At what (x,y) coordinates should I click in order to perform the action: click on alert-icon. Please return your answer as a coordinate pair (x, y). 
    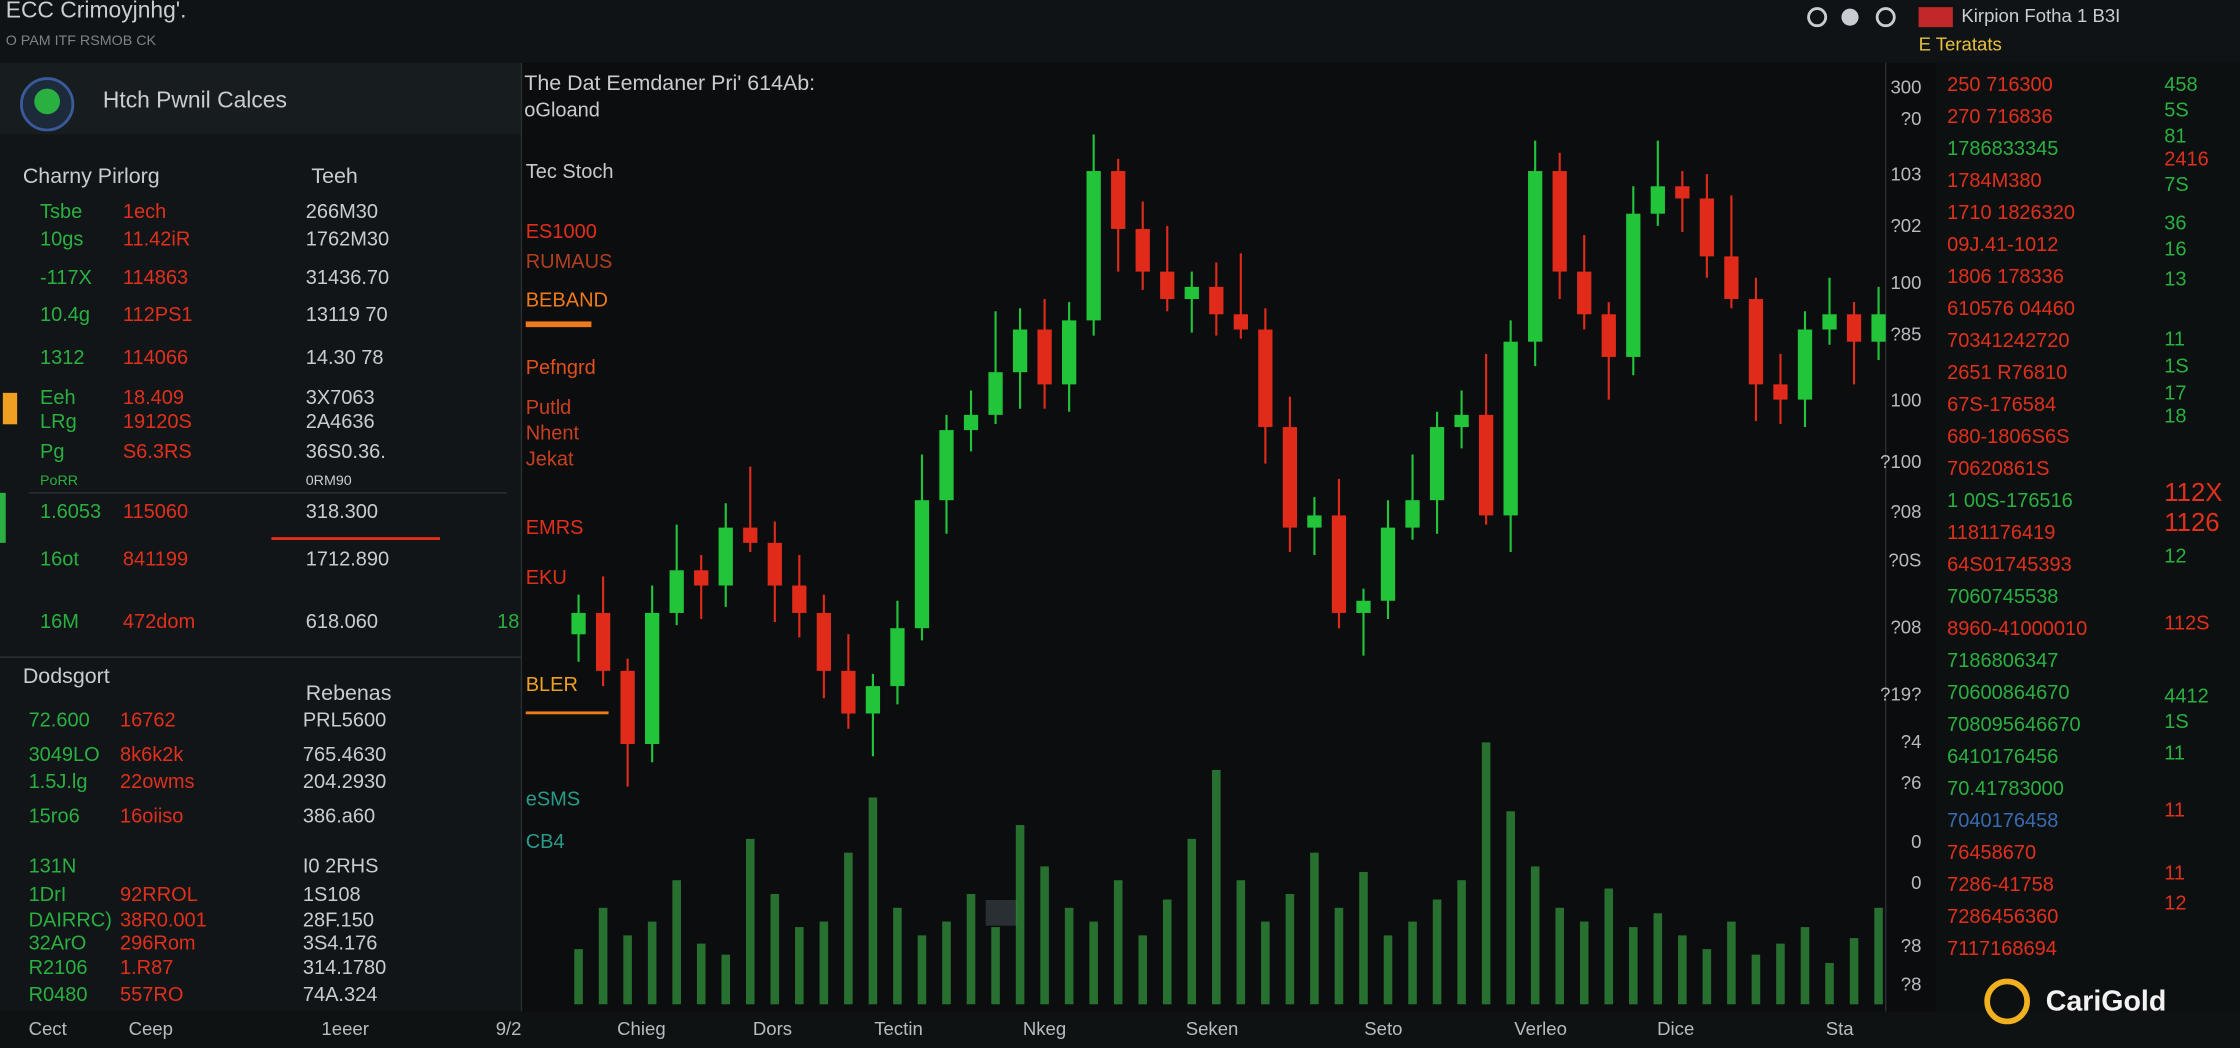
    Looking at the image, I should click on (1885, 17).